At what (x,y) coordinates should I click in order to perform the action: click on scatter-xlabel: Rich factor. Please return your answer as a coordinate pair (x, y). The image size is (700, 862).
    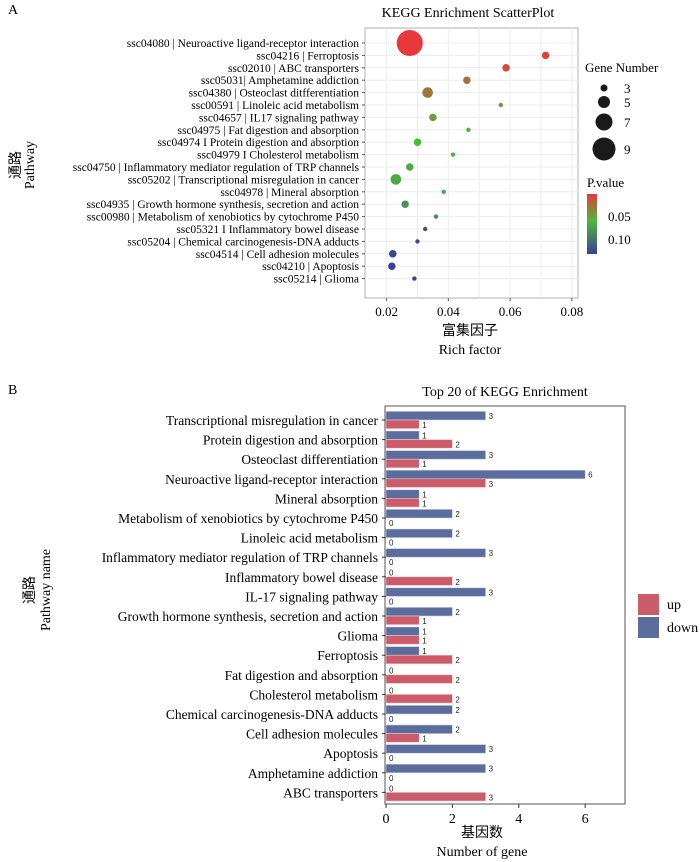
    Looking at the image, I should click on (470, 350).